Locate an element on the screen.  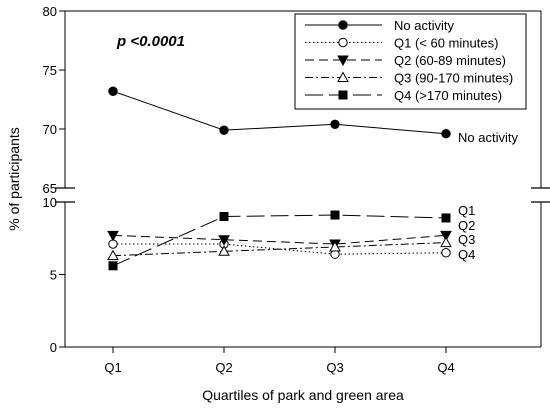
p-value-annotation: p <0.0001 is located at coordinates (150, 41).